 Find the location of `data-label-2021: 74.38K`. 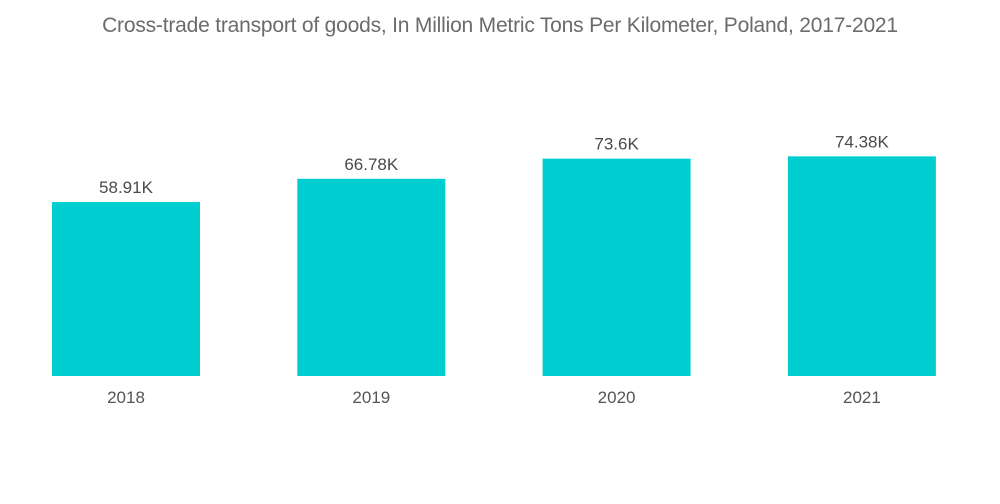

data-label-2021: 74.38K is located at coordinates (862, 141).